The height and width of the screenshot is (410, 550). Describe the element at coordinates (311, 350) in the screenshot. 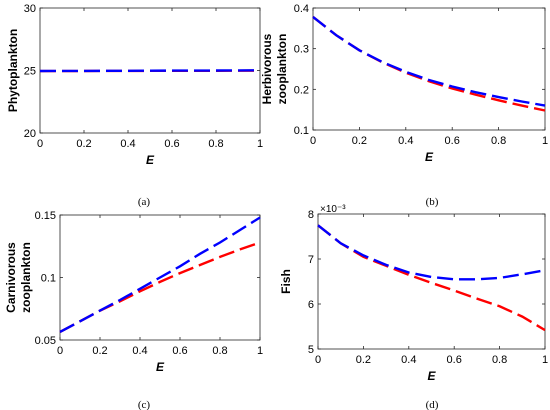

I see `y-tick-label: 5` at that location.